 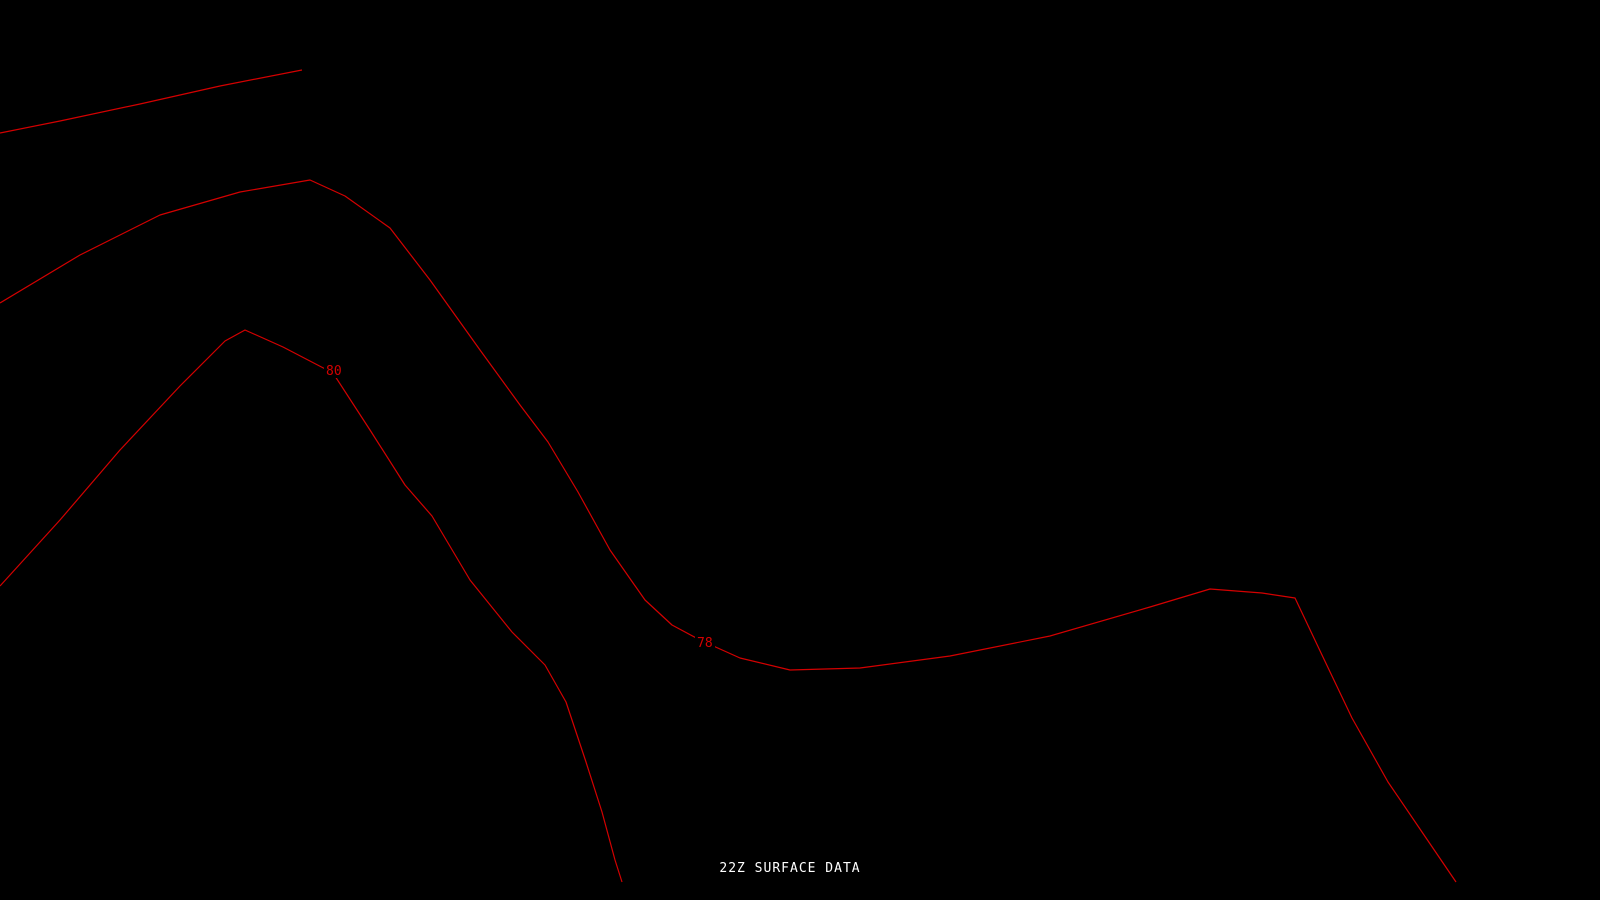 I want to click on contour-line, so click(x=151, y=101).